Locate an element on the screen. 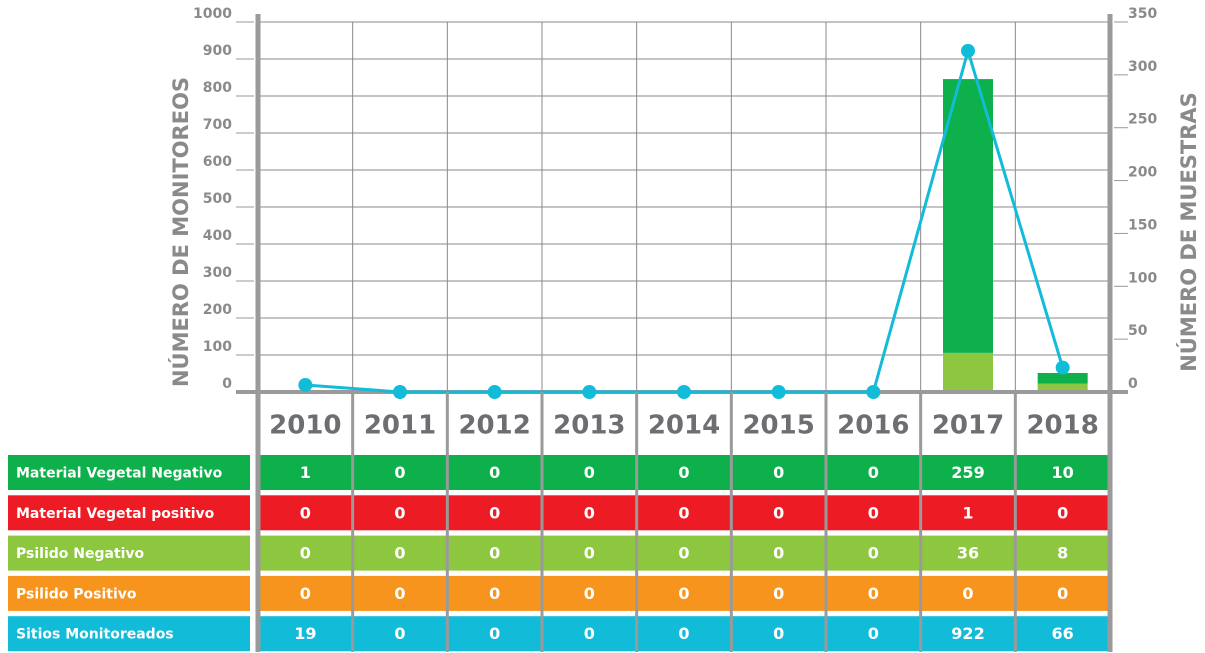  cell-value: 36 is located at coordinates (968, 553).